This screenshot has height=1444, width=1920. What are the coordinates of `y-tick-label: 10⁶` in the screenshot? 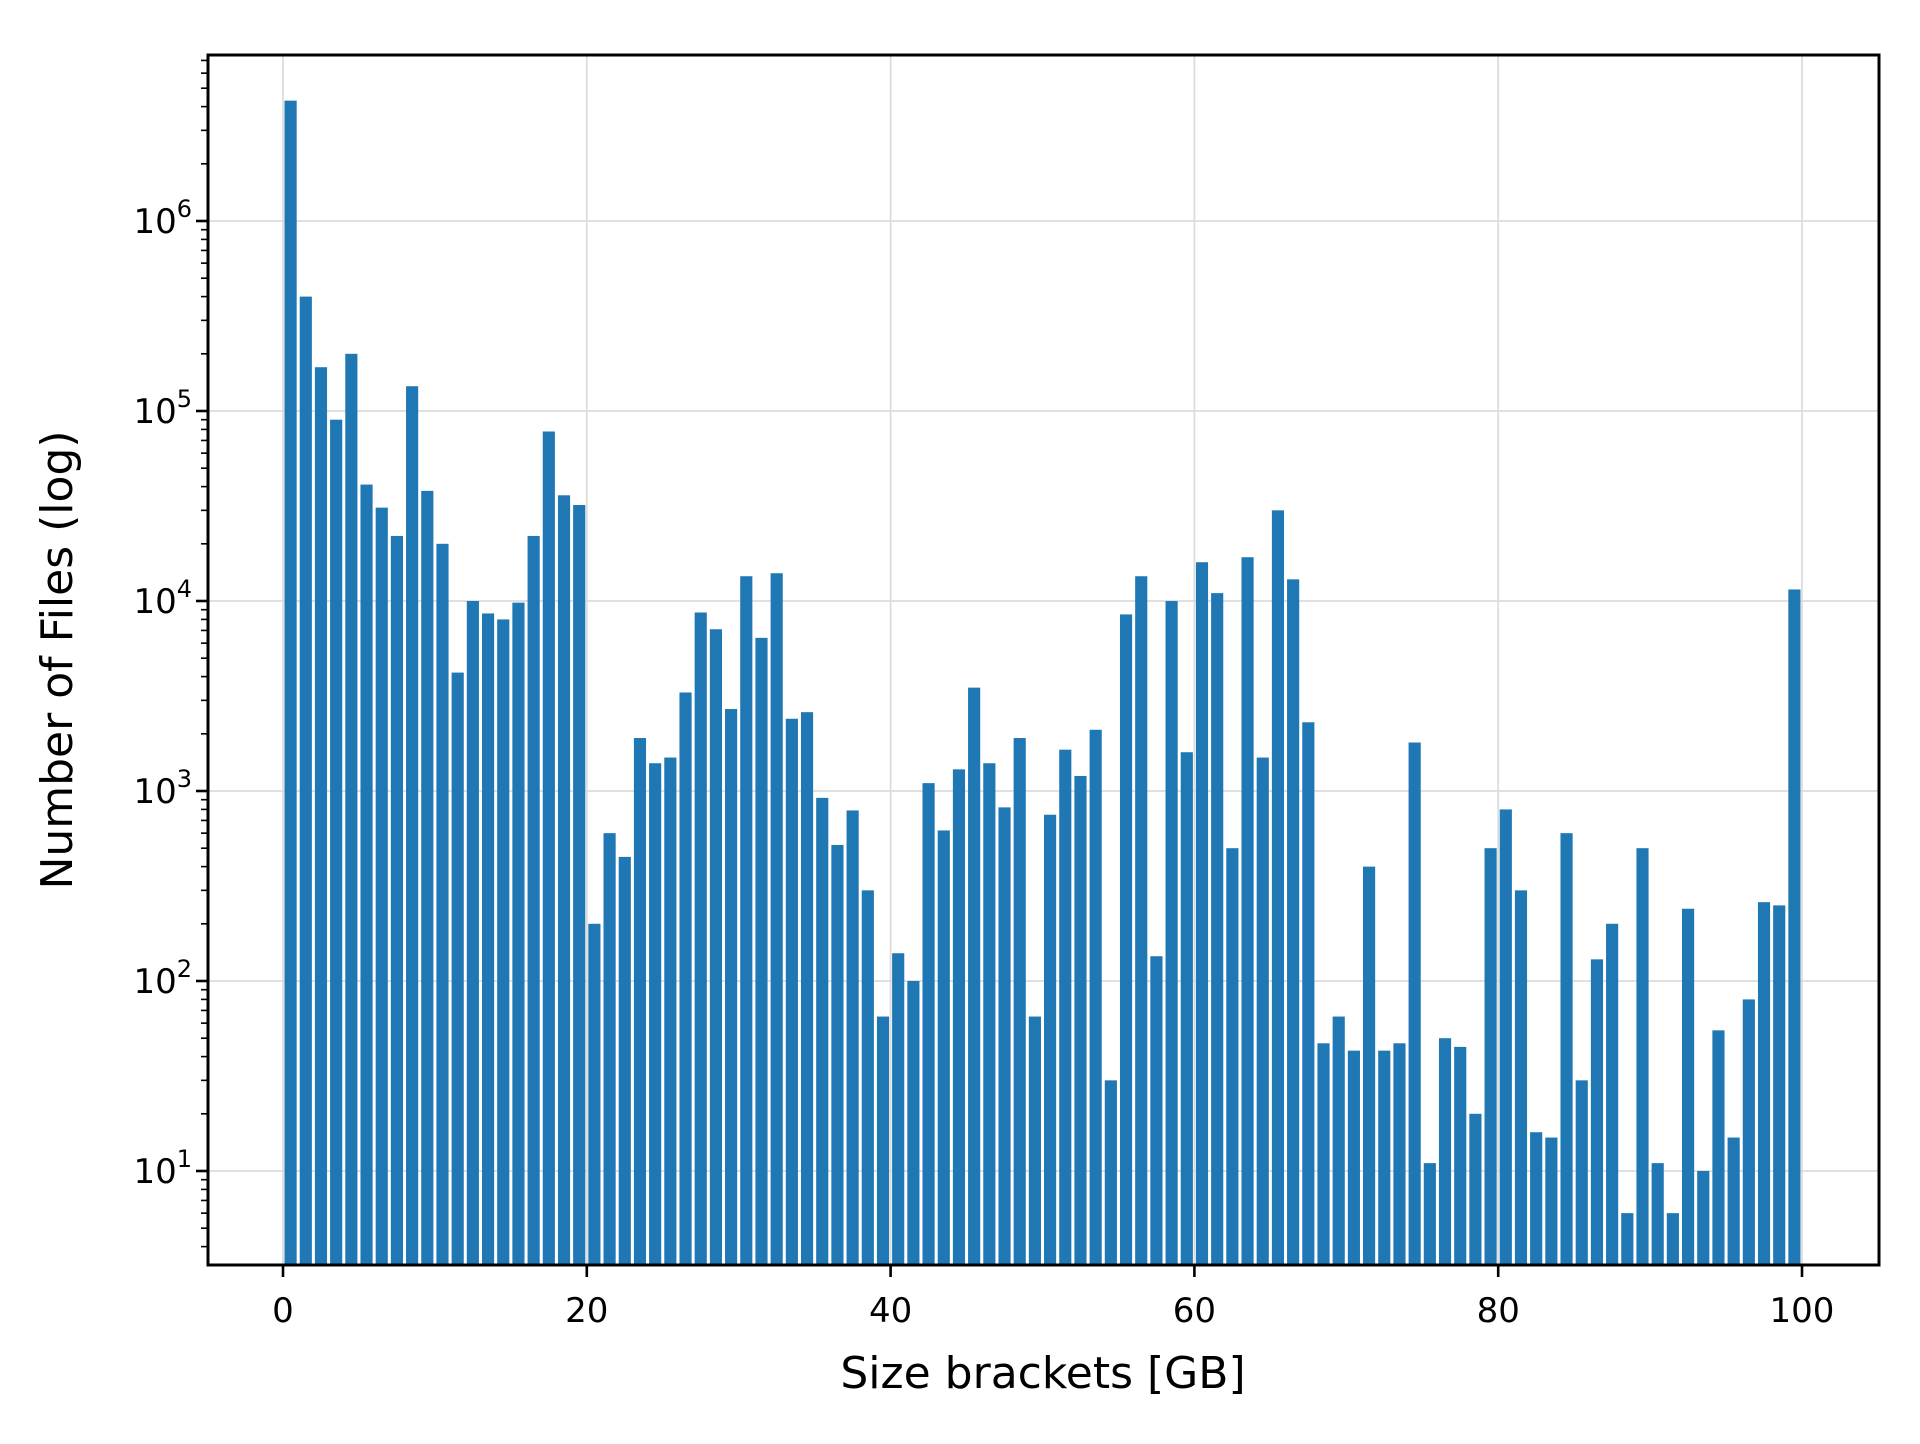 It's located at (162, 218).